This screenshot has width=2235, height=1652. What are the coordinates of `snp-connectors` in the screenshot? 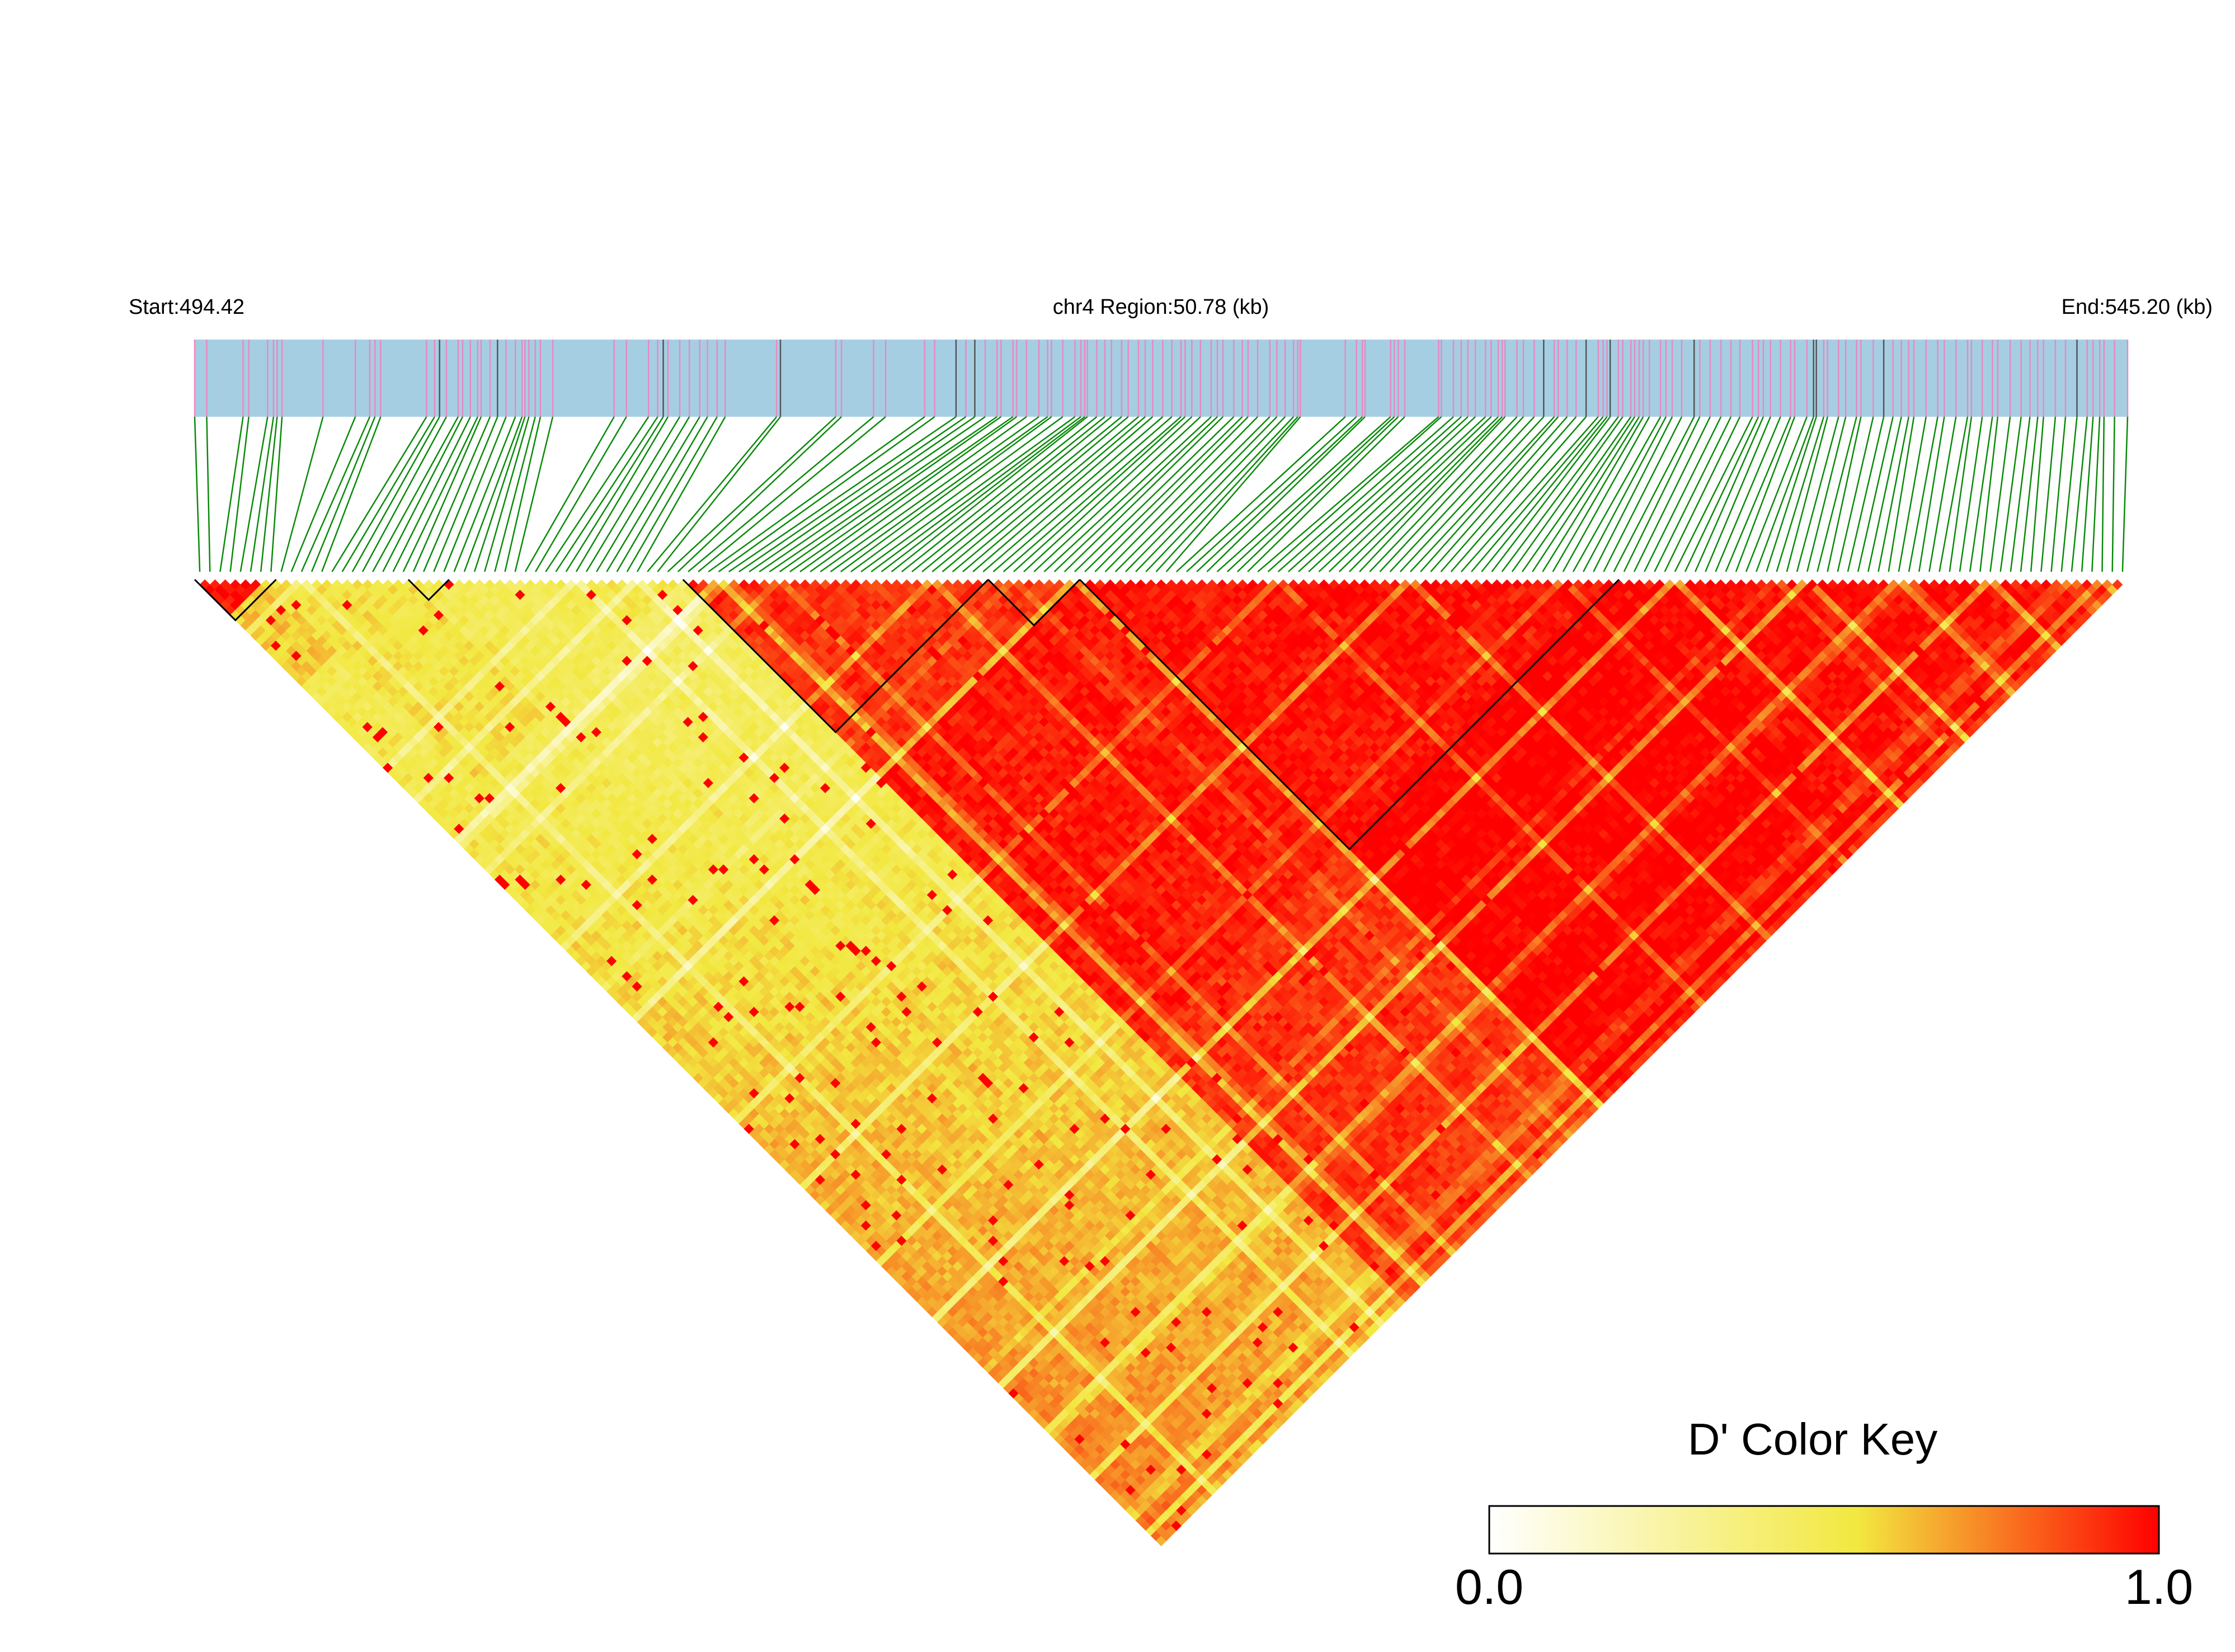 It's located at (1161, 495).